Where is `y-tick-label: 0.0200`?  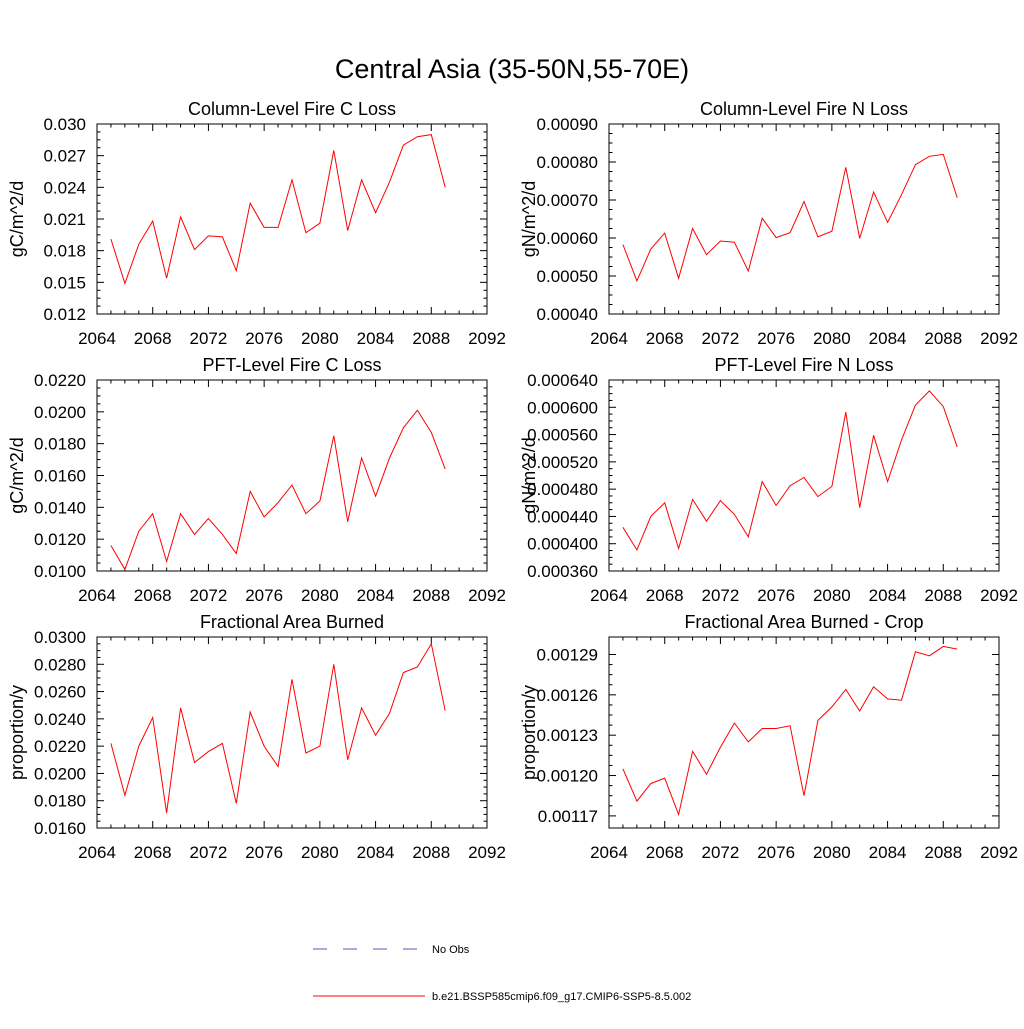
y-tick-label: 0.0200 is located at coordinates (60, 773).